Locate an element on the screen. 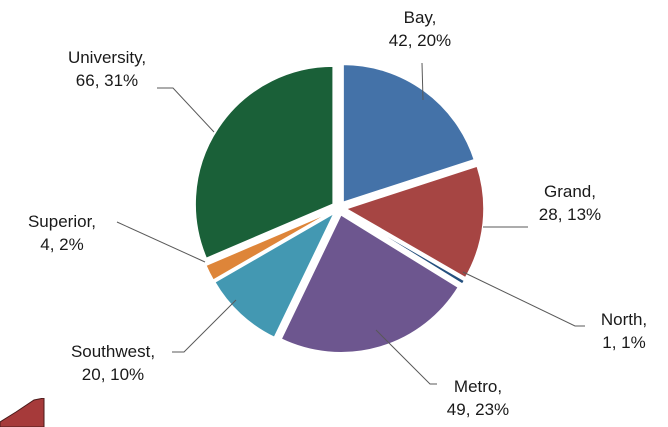  label-north-value: 1, 1% is located at coordinates (624, 342).